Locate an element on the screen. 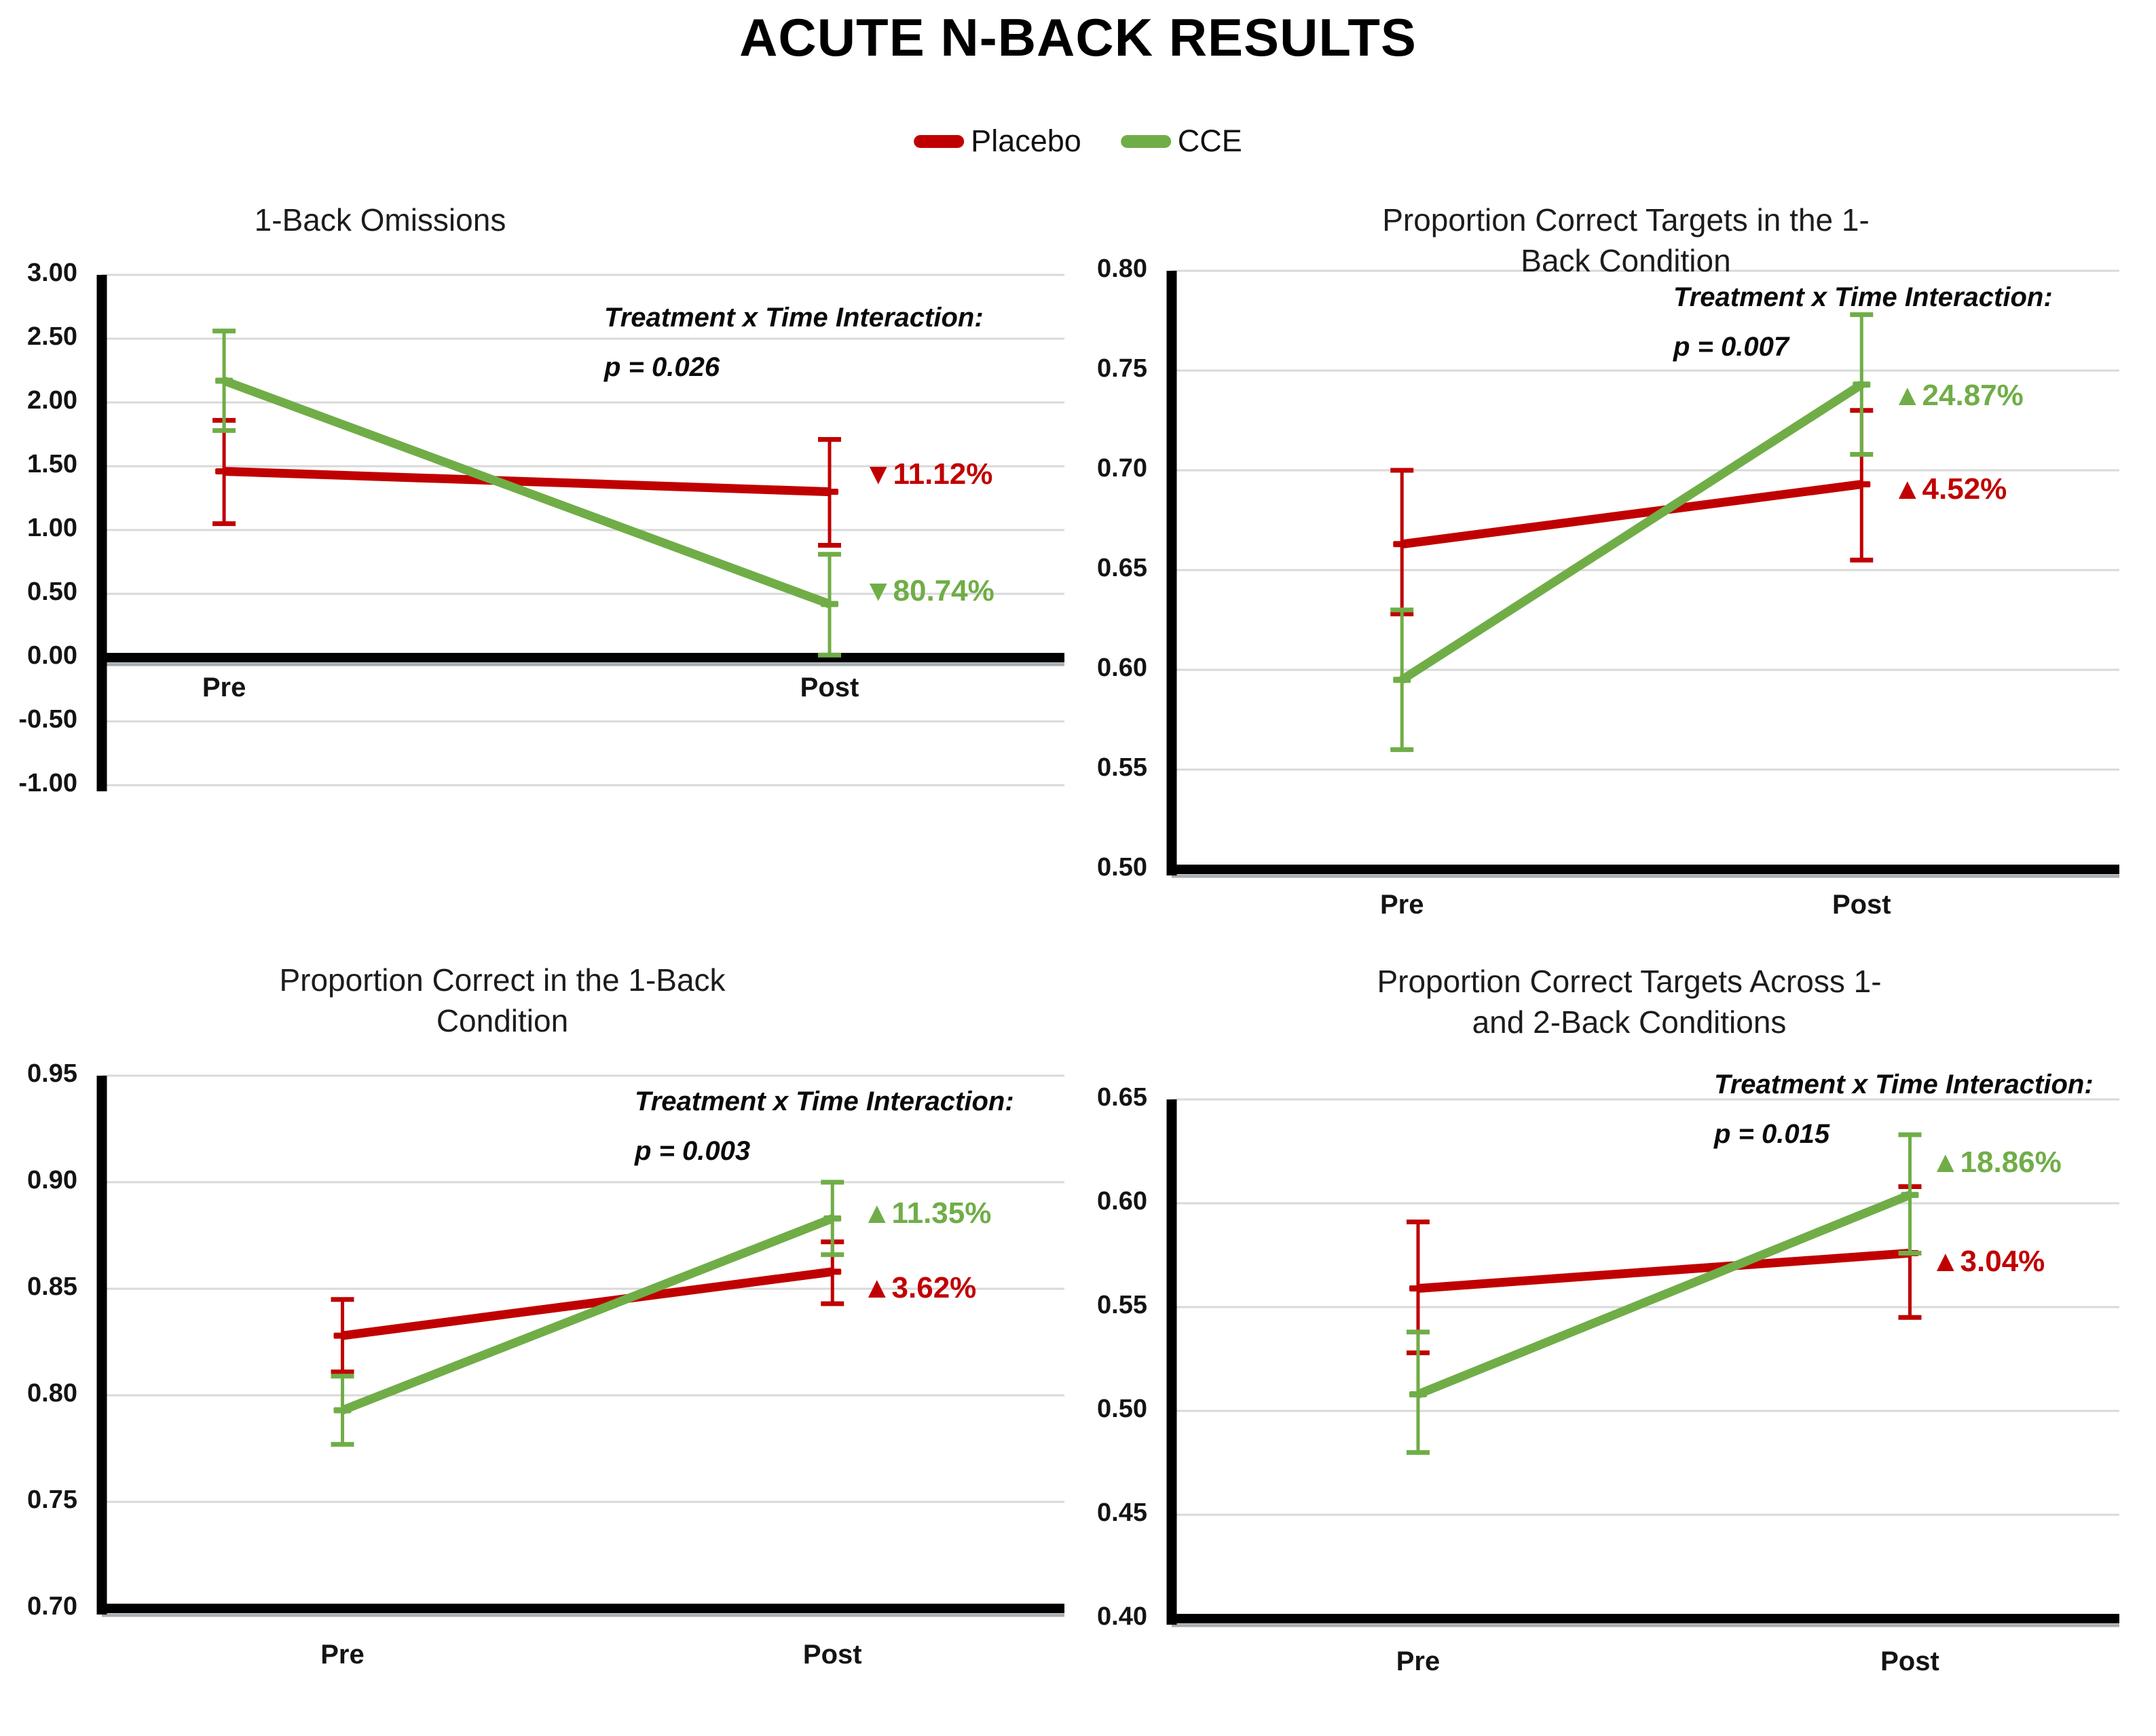 This screenshot has height=1736, width=2156. y-tick-label: 0.90 is located at coordinates (52, 1180).